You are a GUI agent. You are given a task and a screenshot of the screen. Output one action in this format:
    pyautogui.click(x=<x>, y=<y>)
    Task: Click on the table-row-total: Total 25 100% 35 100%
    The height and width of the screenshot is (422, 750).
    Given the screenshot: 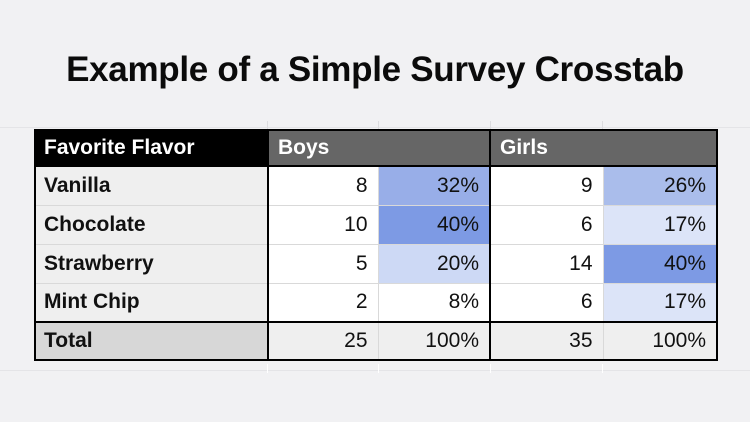 What is the action you would take?
    pyautogui.click(x=376, y=341)
    